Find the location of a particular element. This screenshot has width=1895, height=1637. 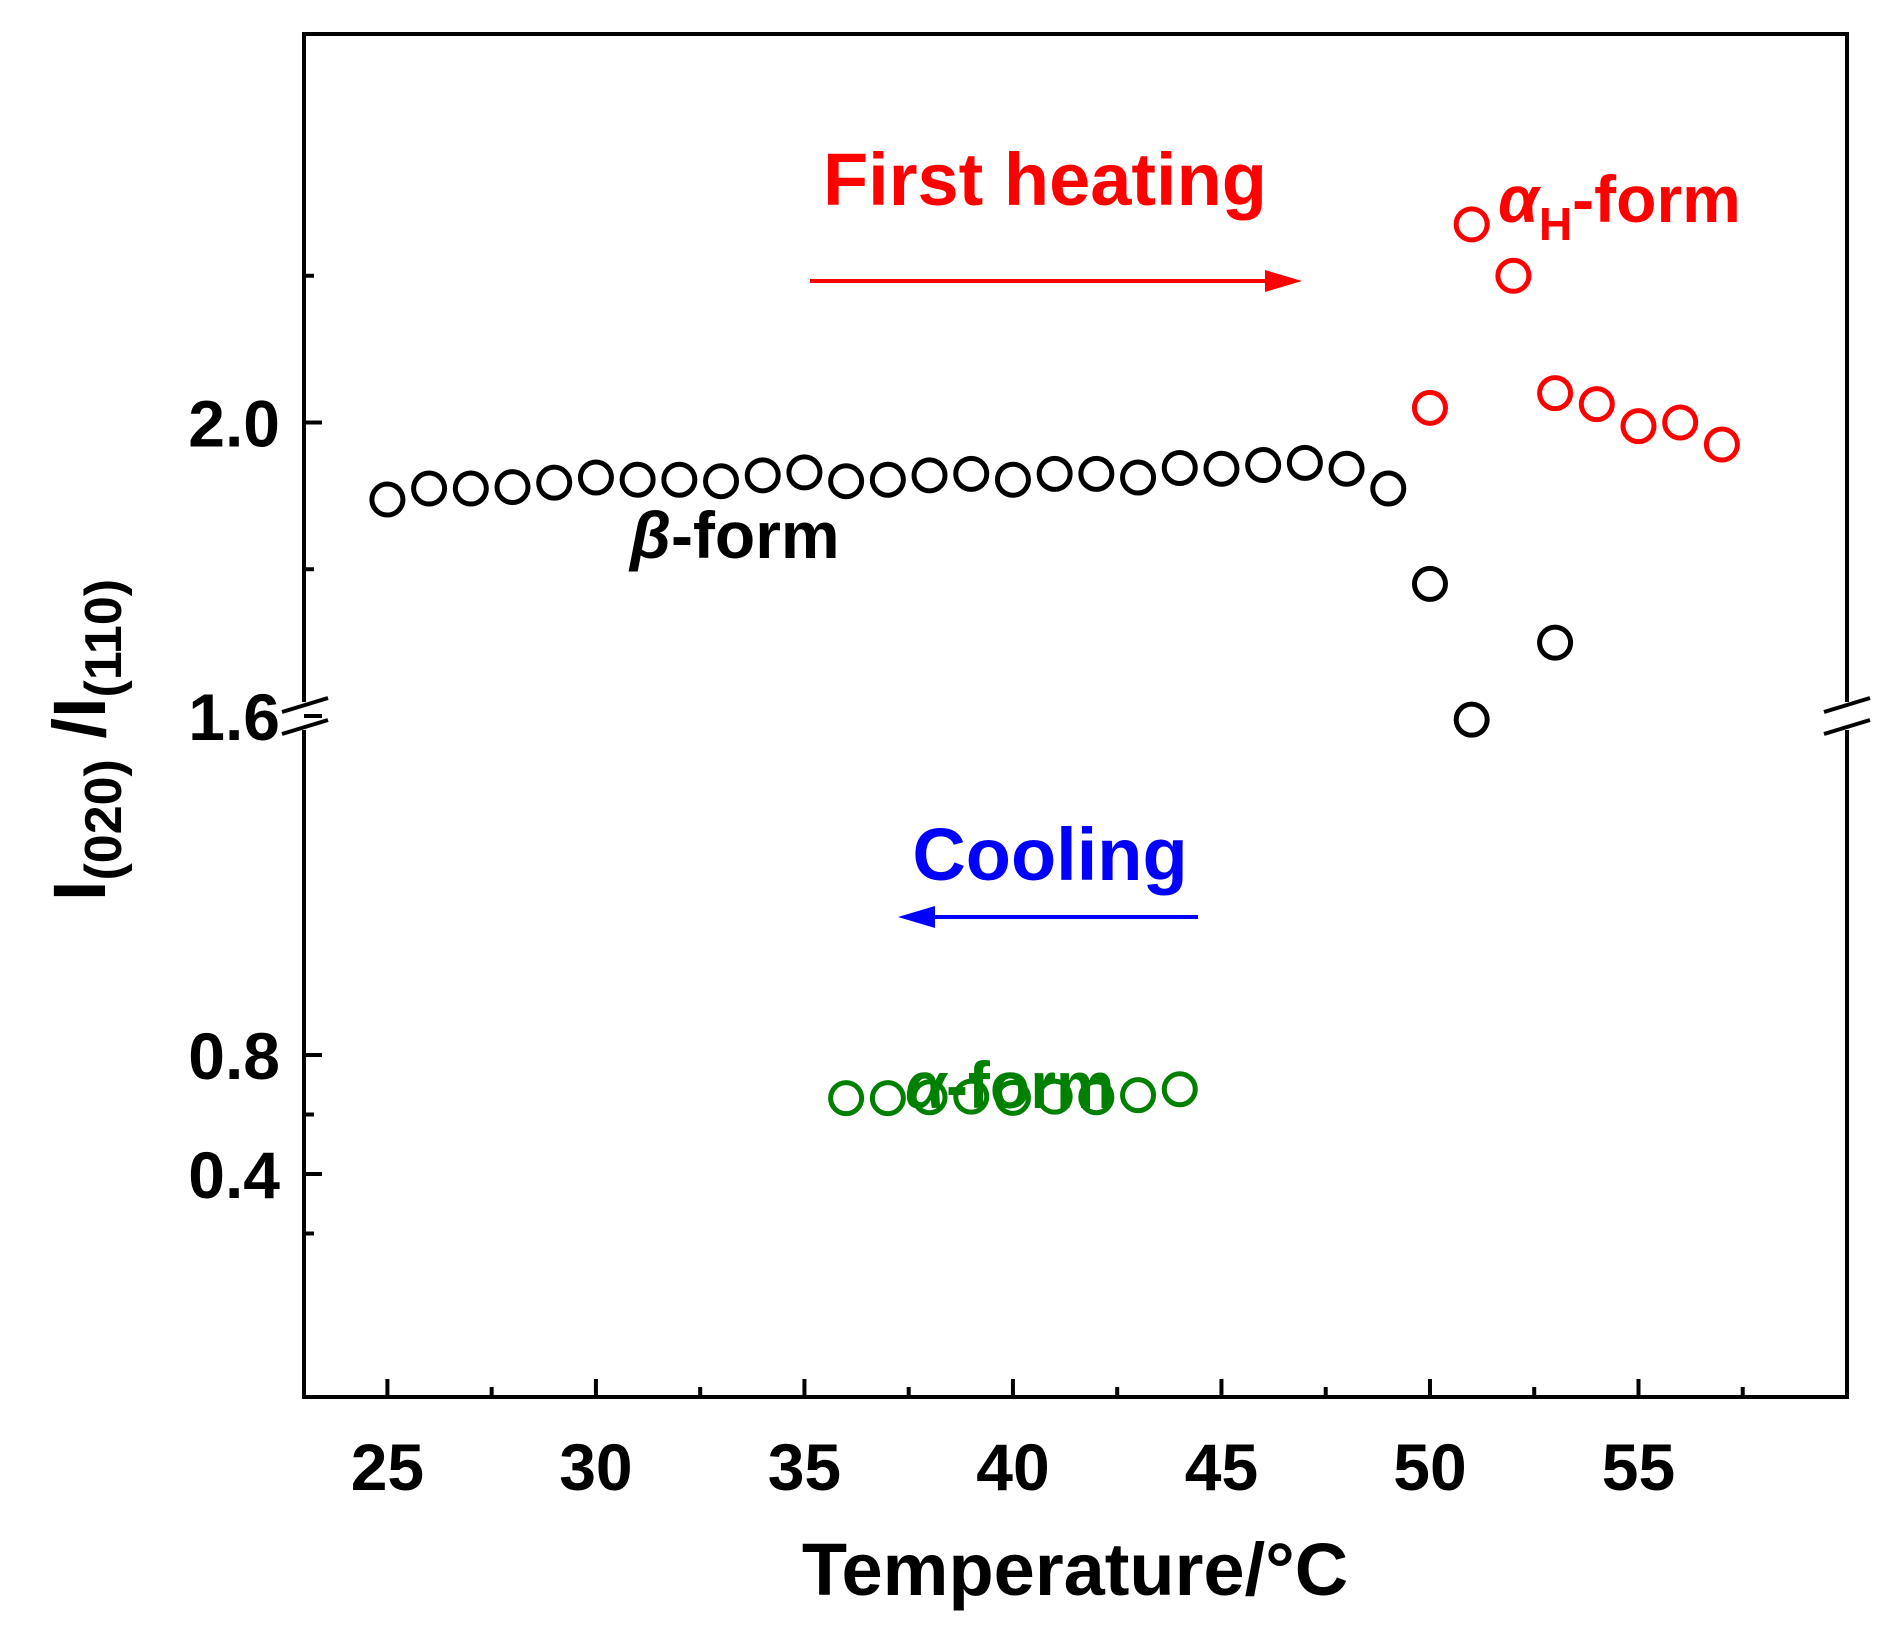

x-tick-label: 35 is located at coordinates (804, 1467).